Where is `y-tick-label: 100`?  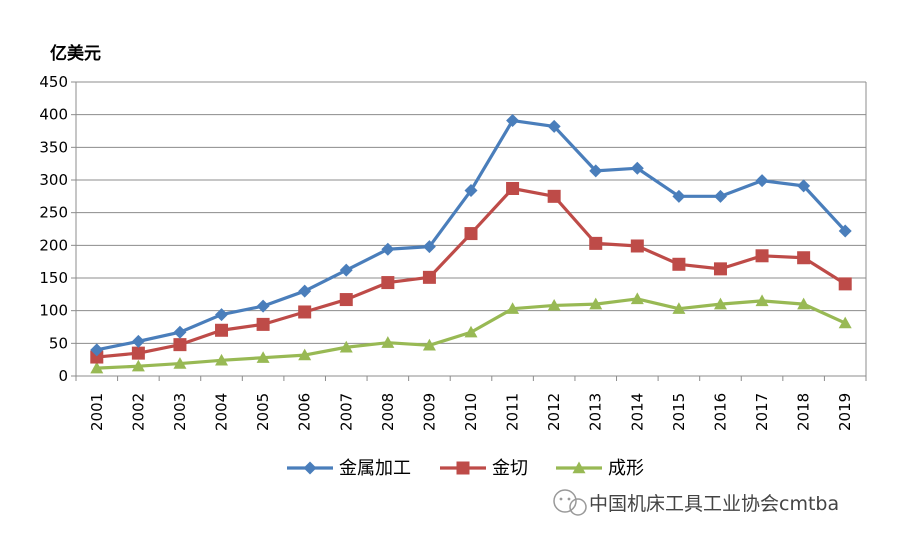 y-tick-label: 100 is located at coordinates (53, 311).